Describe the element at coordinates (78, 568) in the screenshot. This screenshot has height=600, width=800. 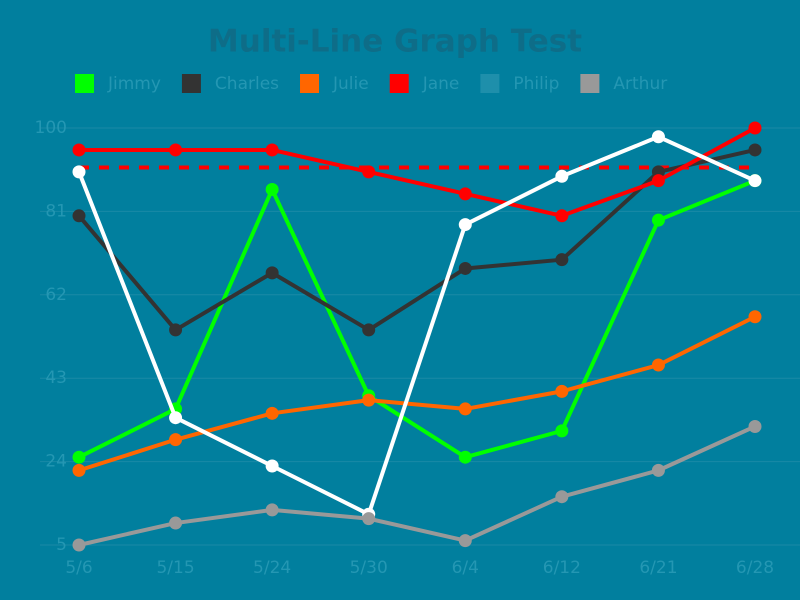
I see `x-tick-label: 5/6` at that location.